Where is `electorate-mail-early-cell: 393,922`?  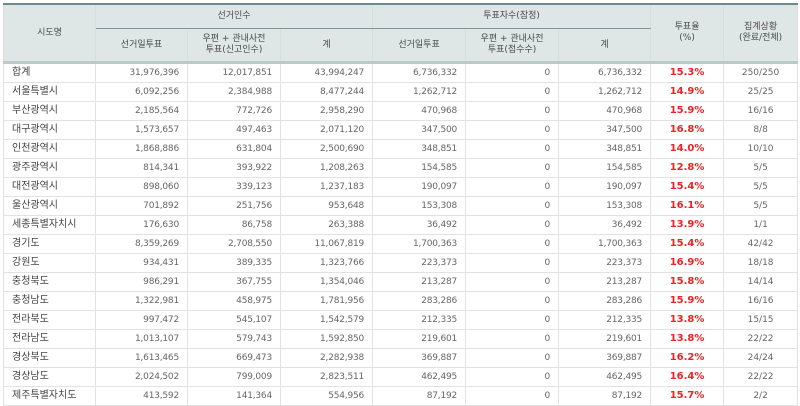 electorate-mail-early-cell: 393,922 is located at coordinates (234, 168).